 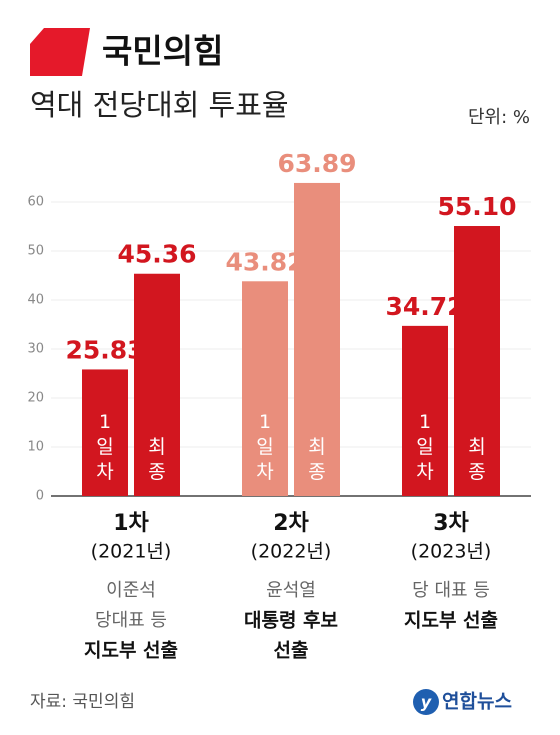 I want to click on logo-icon, so click(x=426, y=702).